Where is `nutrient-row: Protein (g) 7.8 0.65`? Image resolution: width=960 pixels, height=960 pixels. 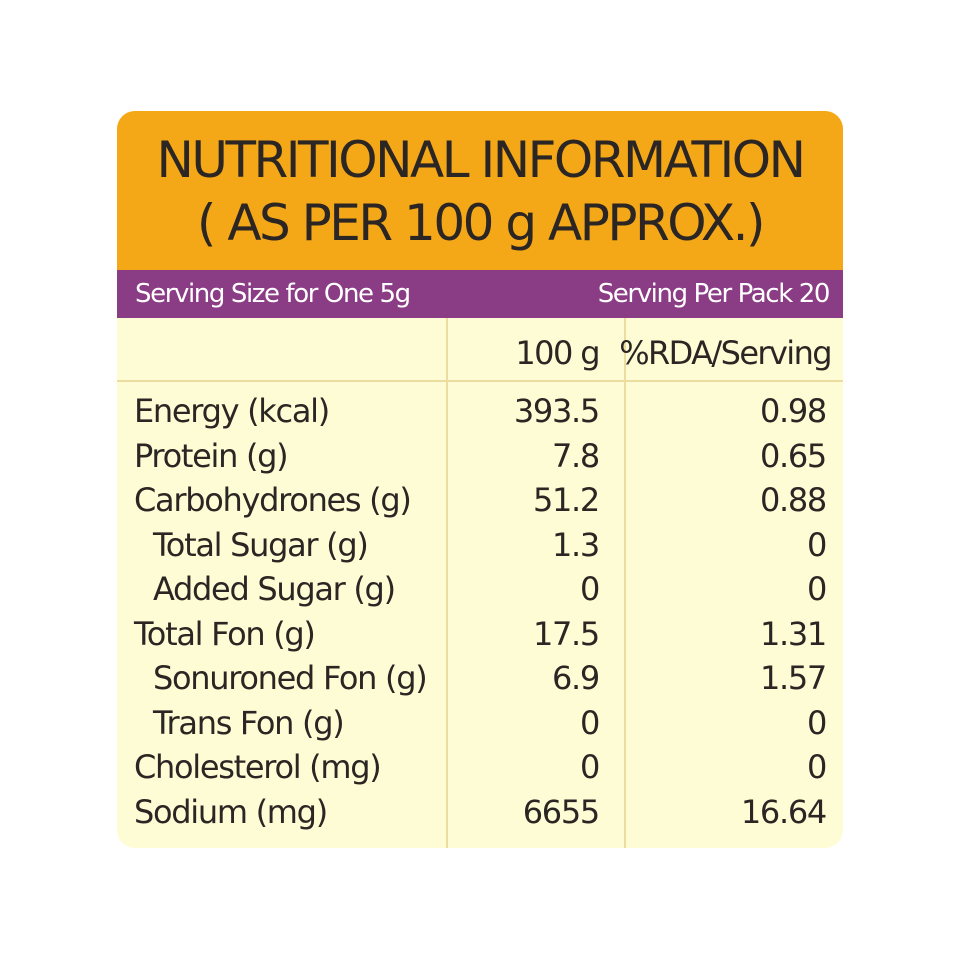
nutrient-row: Protein (g) 7.8 0.65 is located at coordinates (480, 456).